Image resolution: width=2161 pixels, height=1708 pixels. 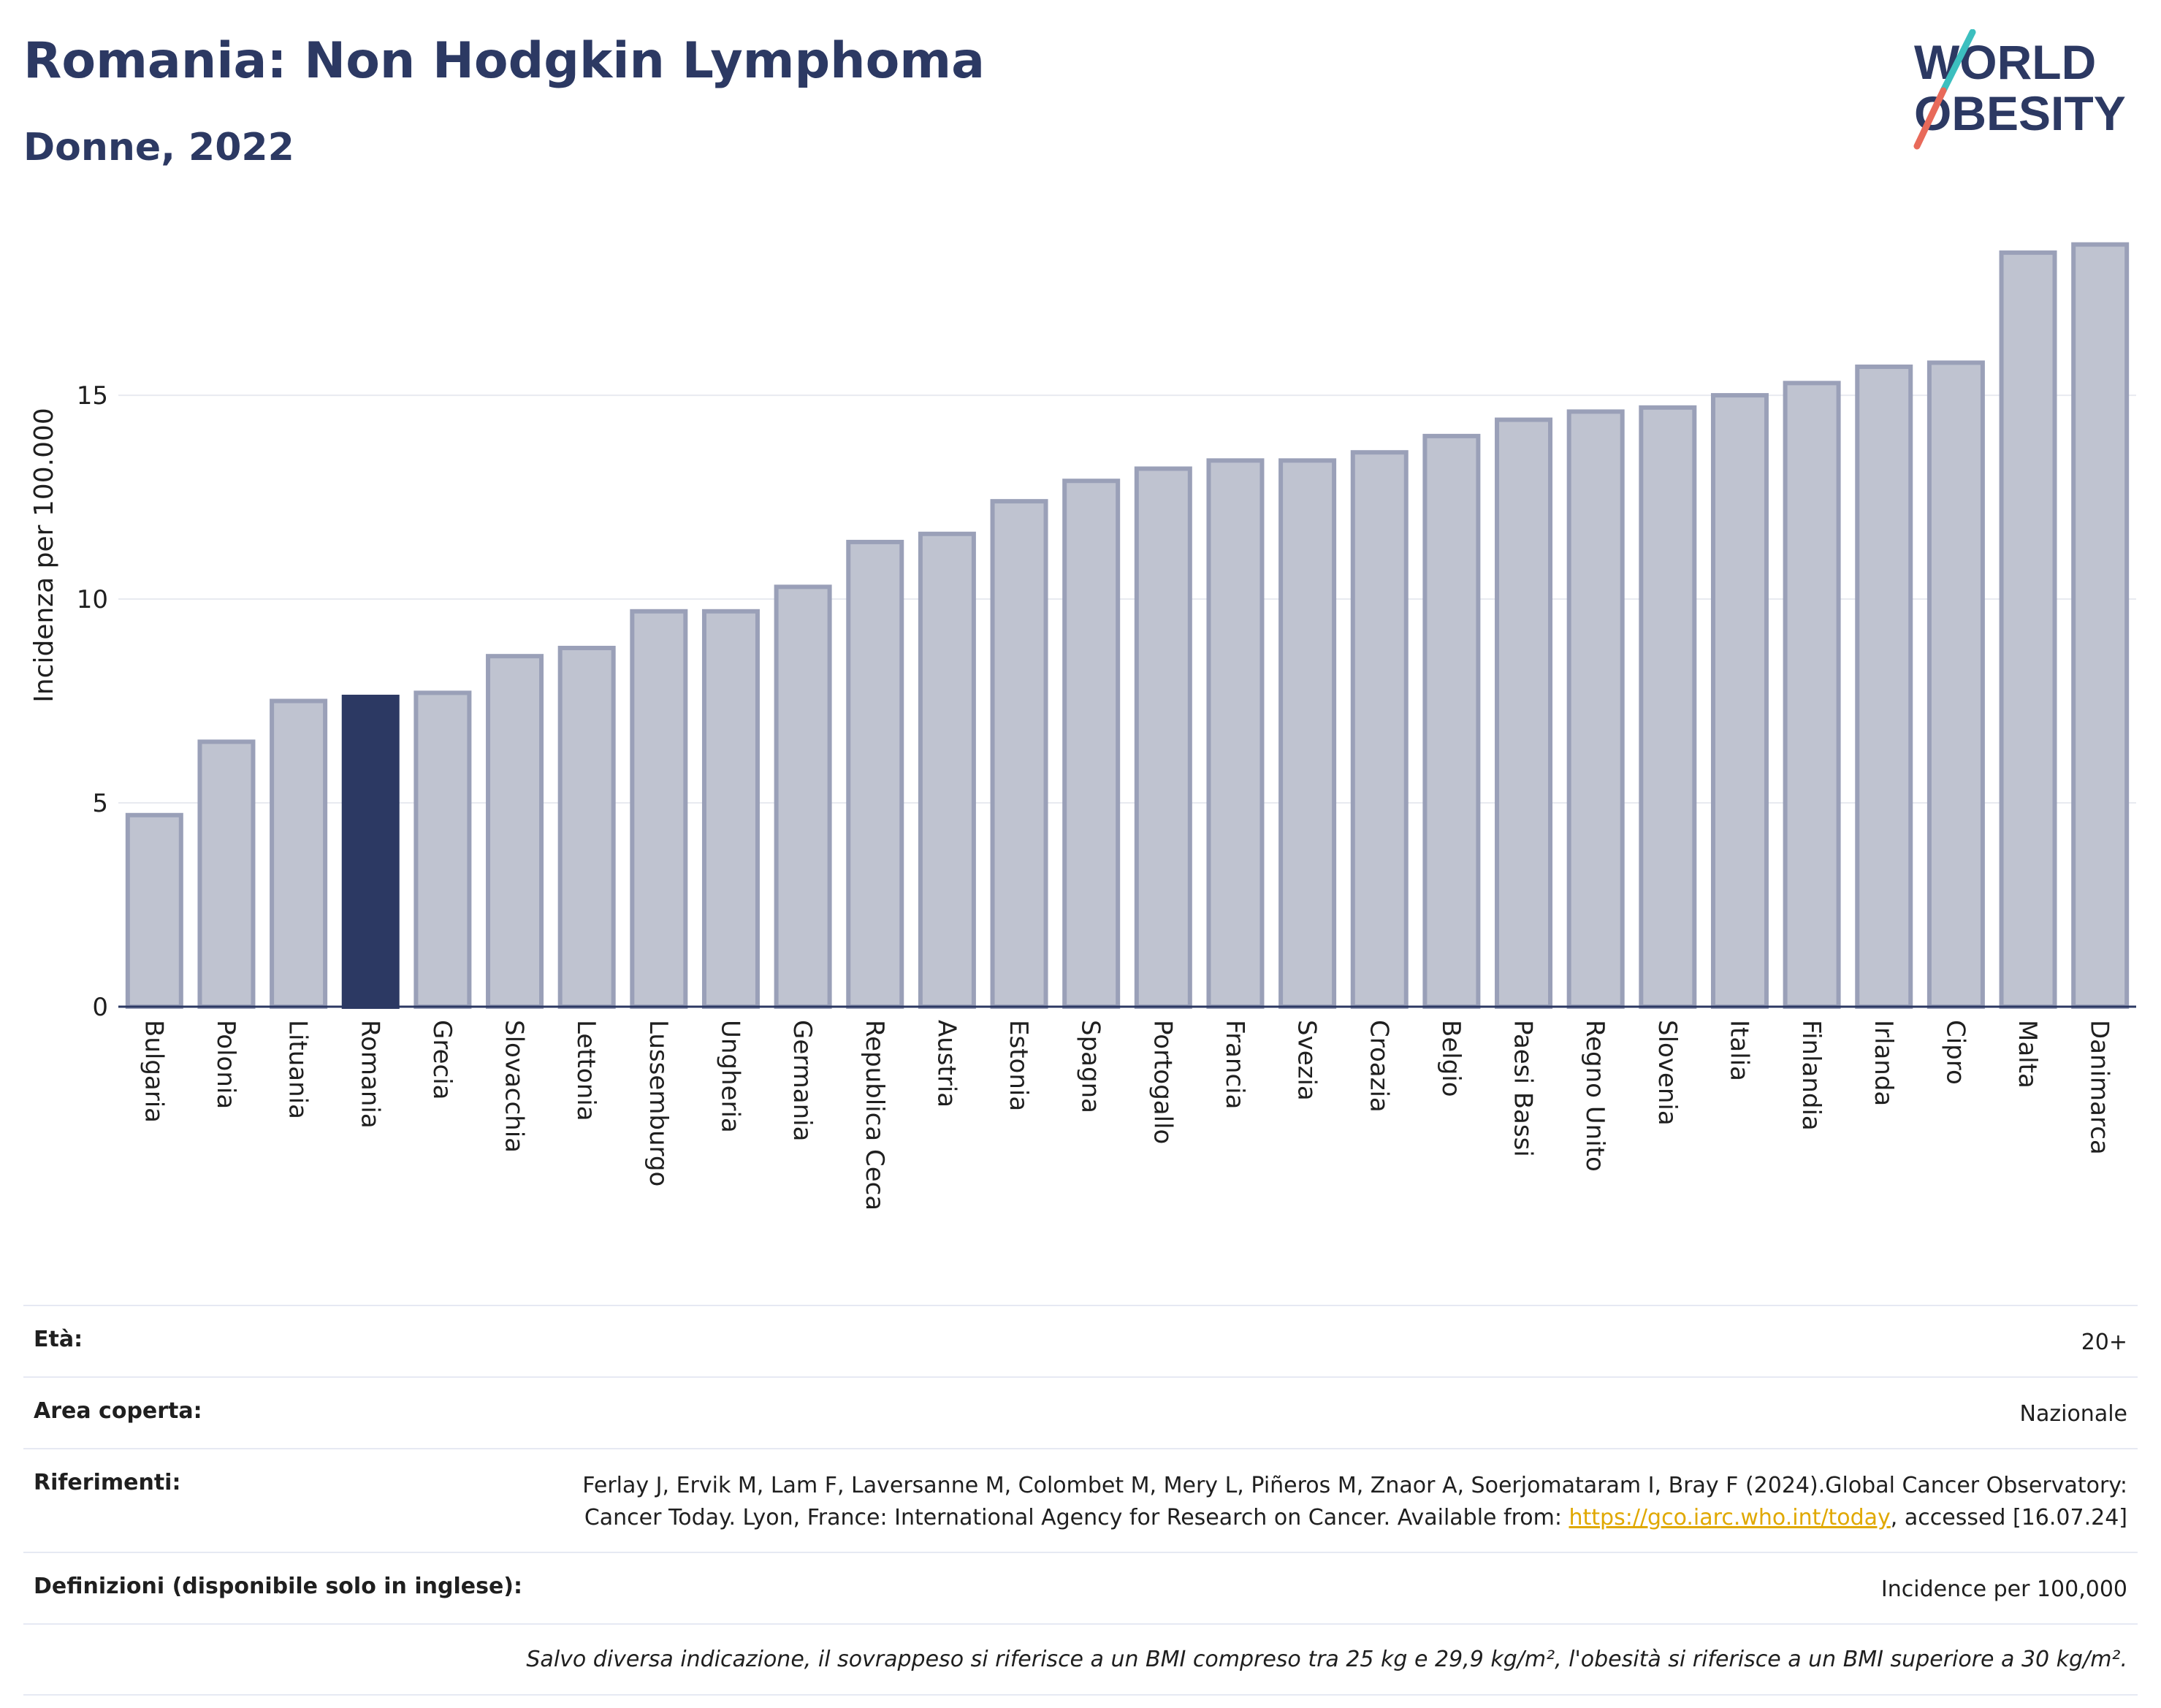 I want to click on x-tick-label: Finlandia, so click(x=1811, y=1075).